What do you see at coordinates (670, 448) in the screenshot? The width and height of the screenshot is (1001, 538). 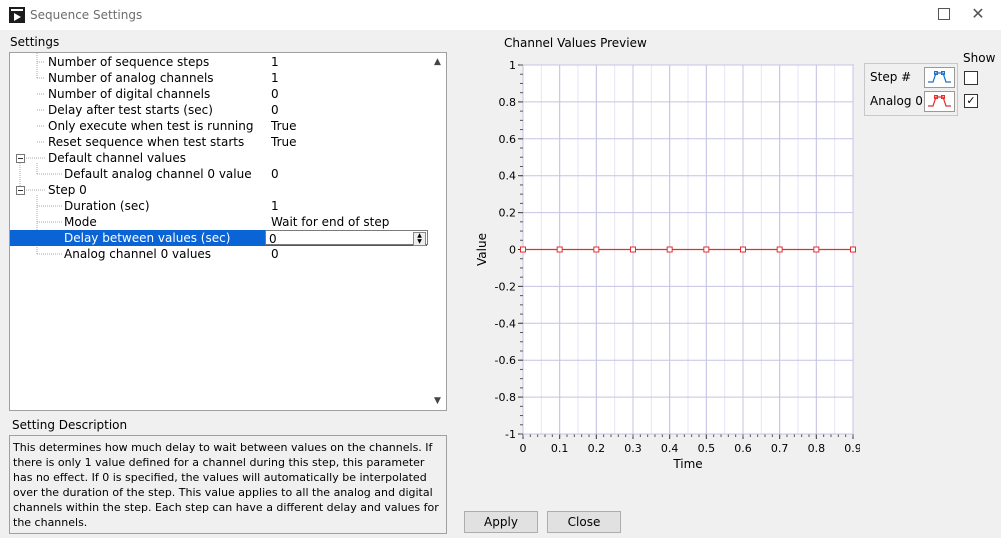 I see `x-tick-label: 0.4` at bounding box center [670, 448].